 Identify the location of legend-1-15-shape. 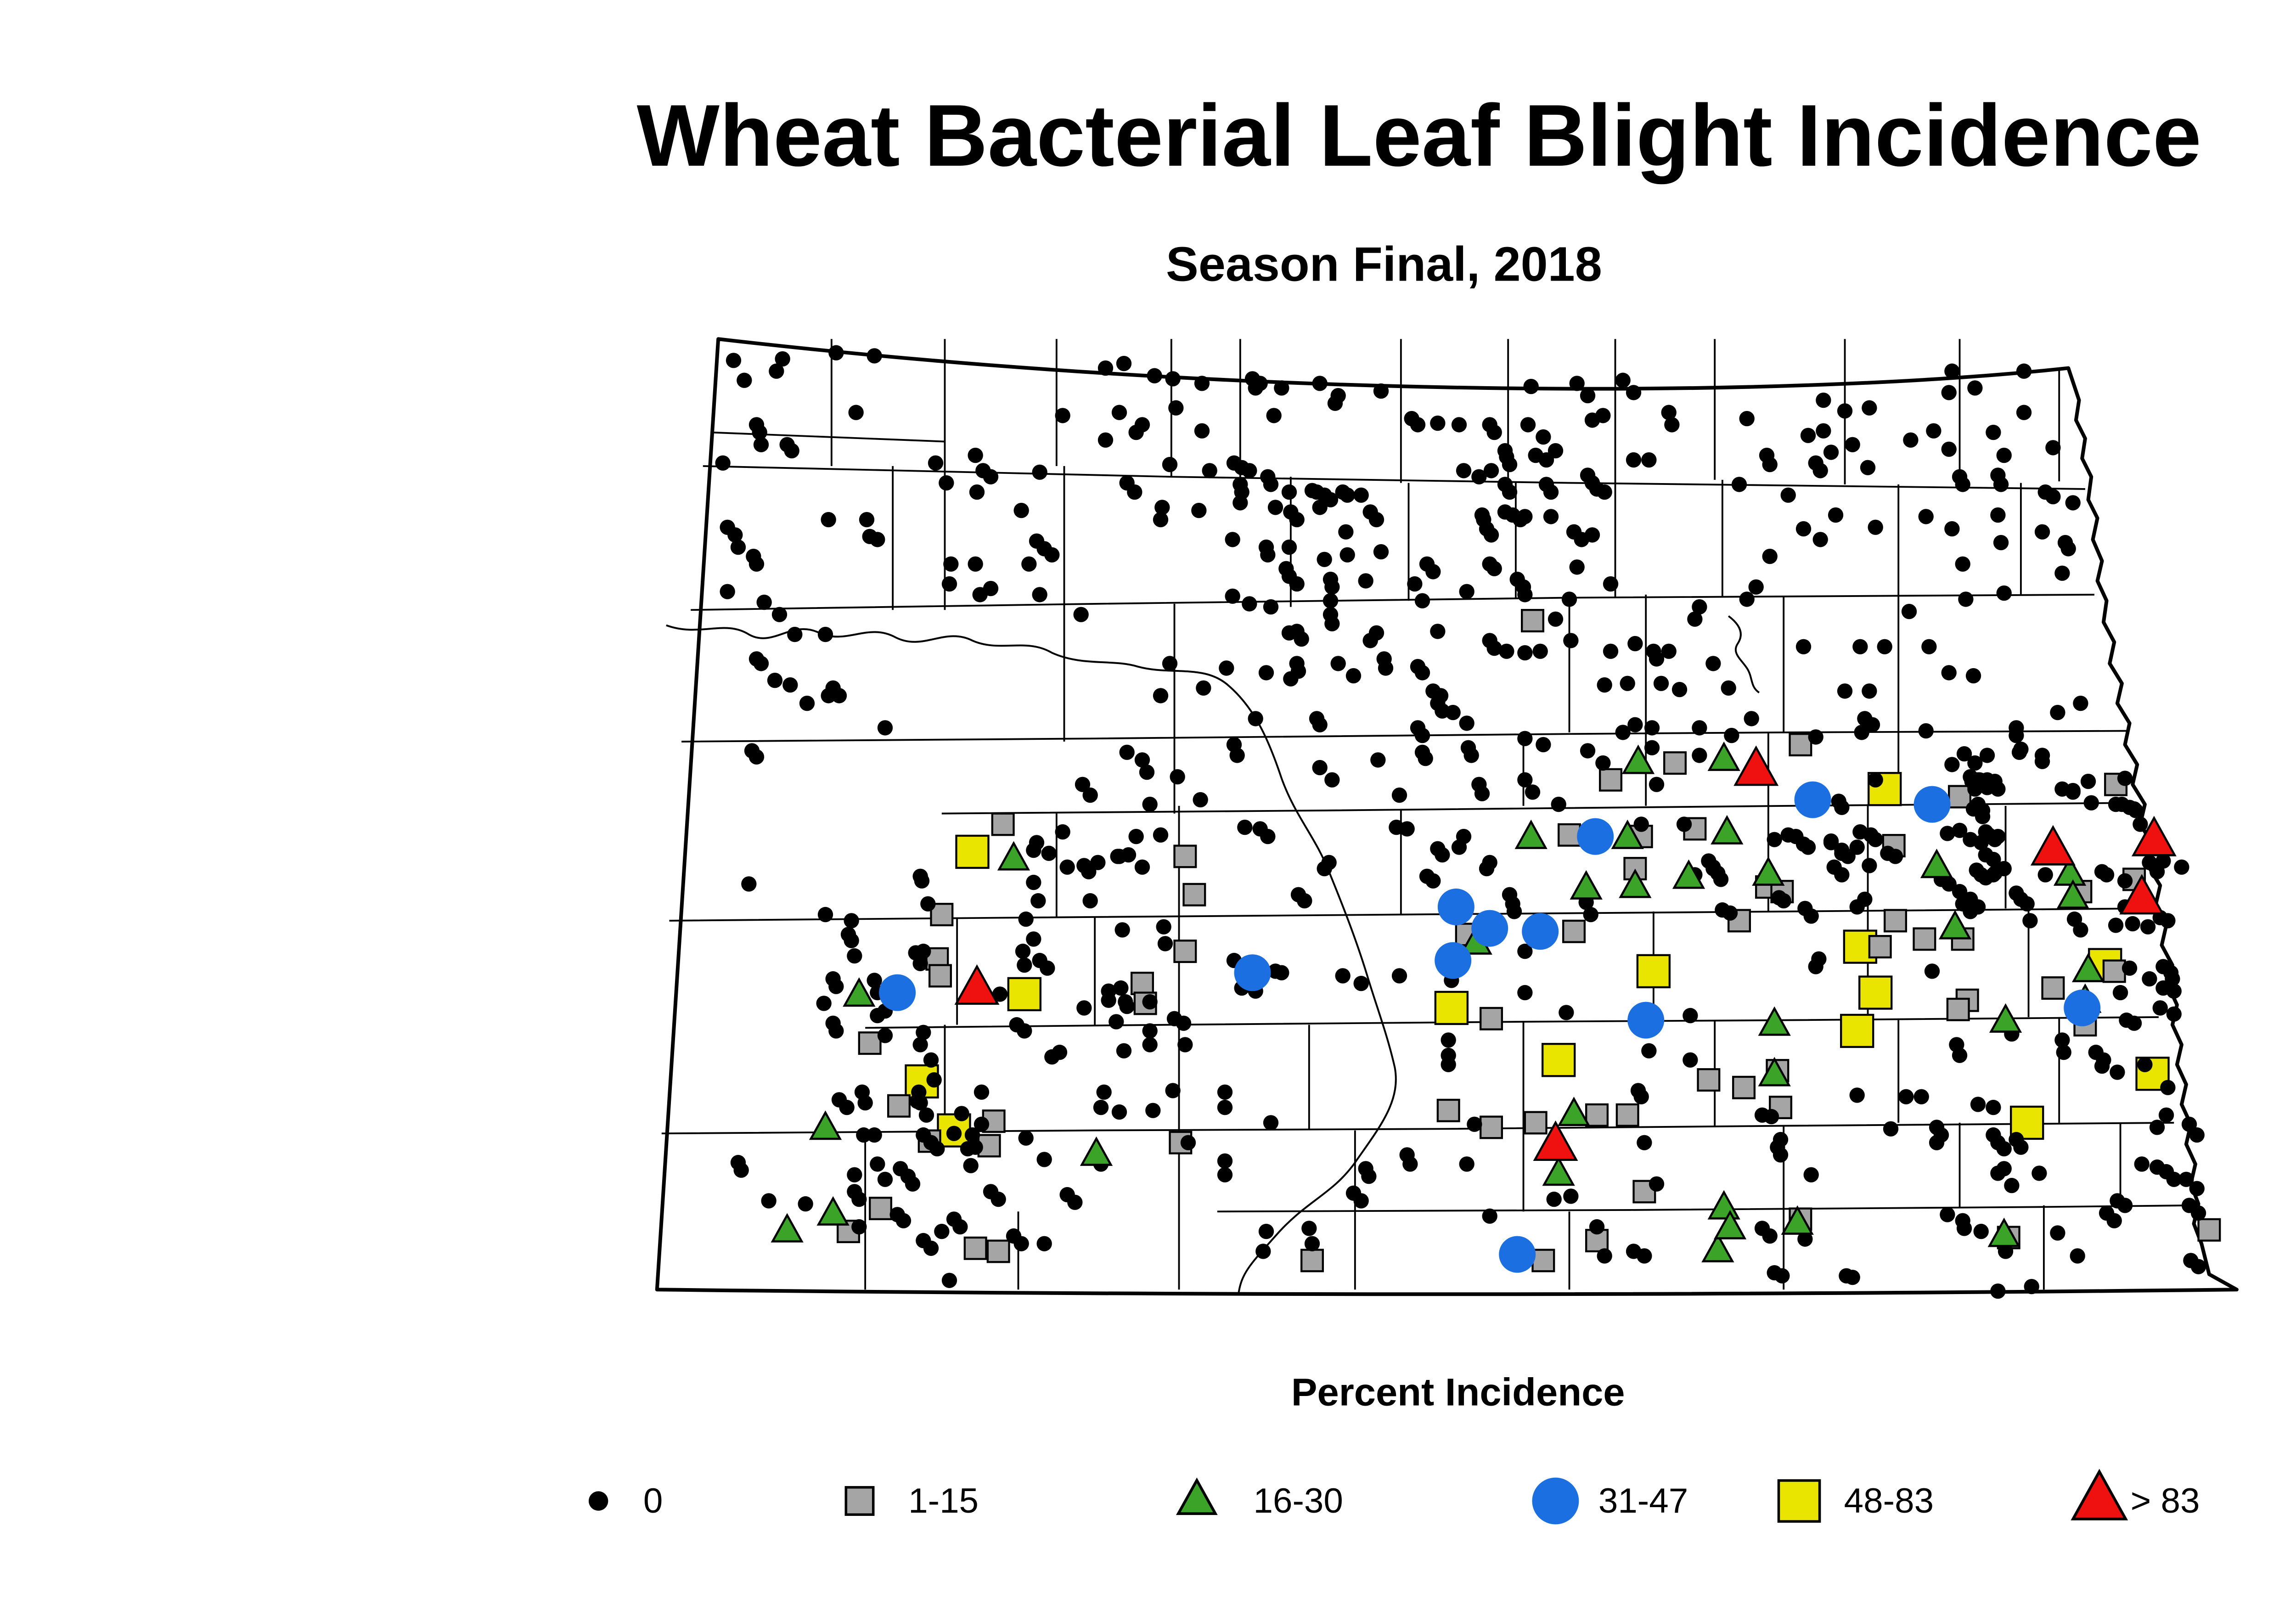
(859, 1501).